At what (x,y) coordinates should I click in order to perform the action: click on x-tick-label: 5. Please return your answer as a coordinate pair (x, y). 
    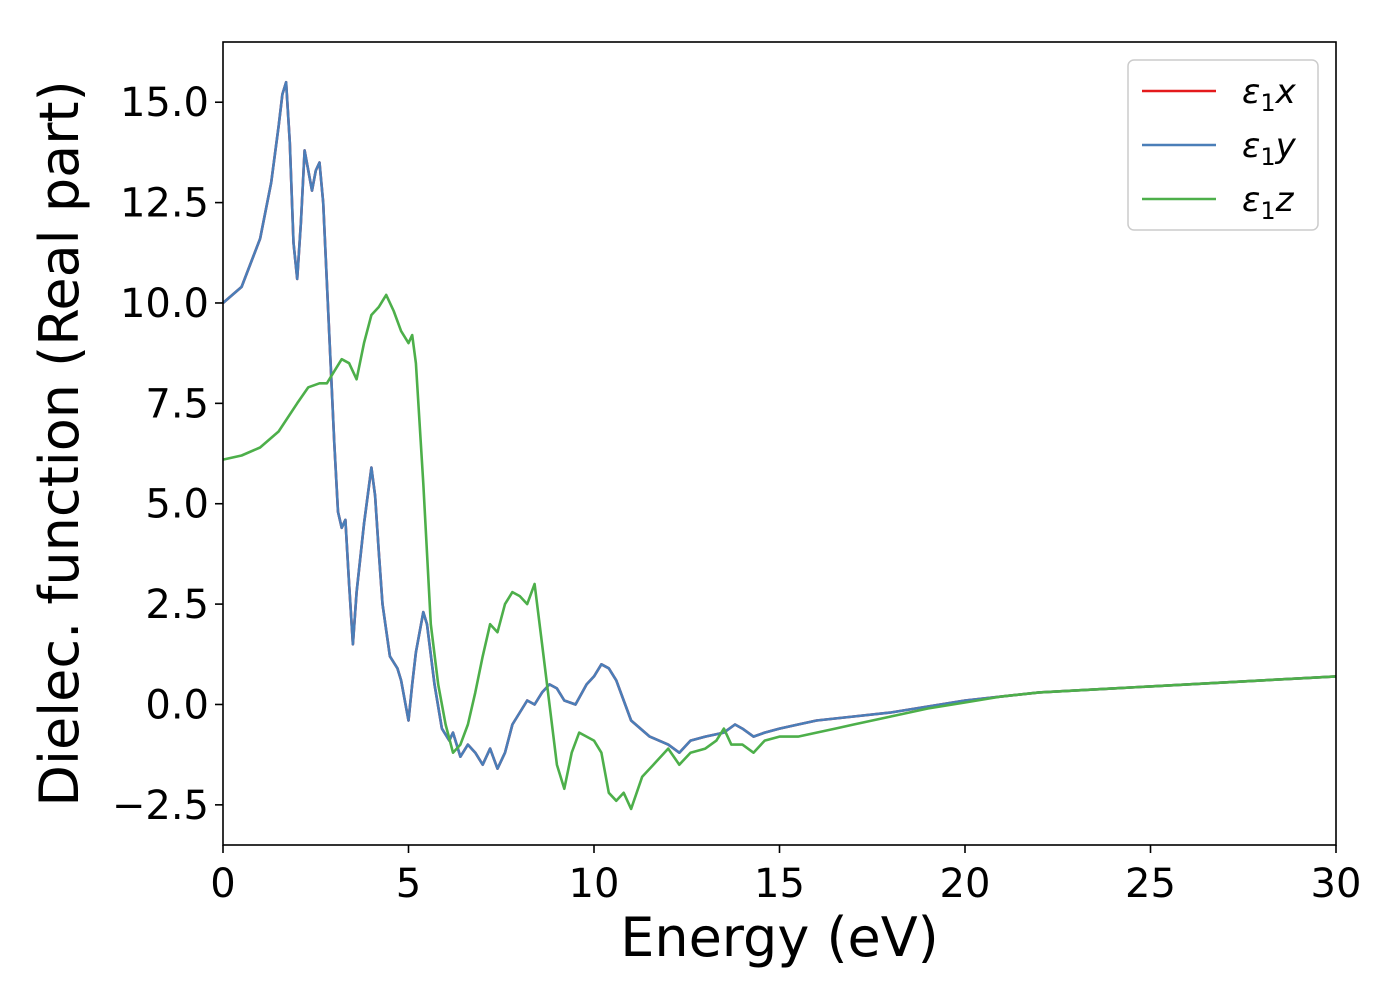
    Looking at the image, I should click on (408, 884).